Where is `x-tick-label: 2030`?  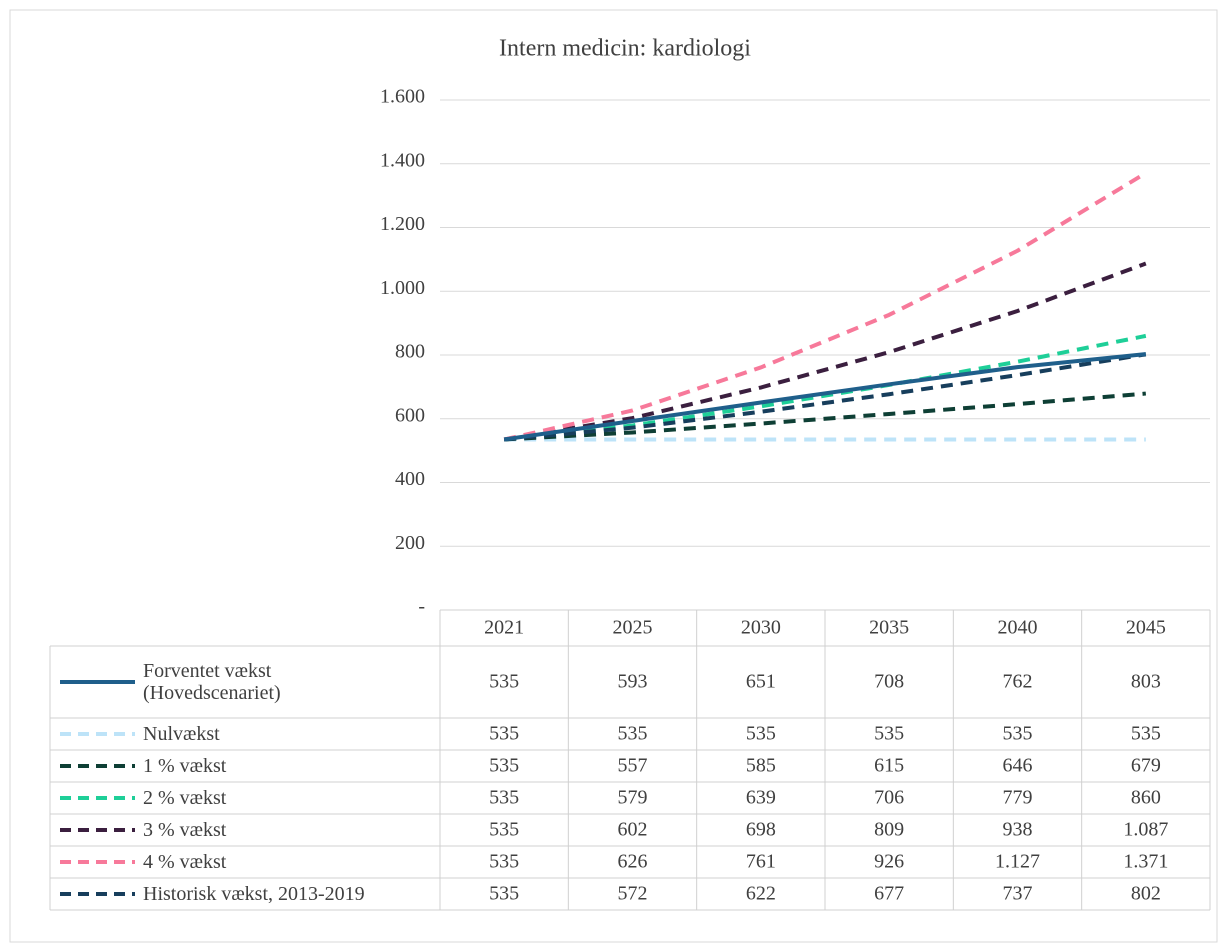 x-tick-label: 2030 is located at coordinates (761, 628).